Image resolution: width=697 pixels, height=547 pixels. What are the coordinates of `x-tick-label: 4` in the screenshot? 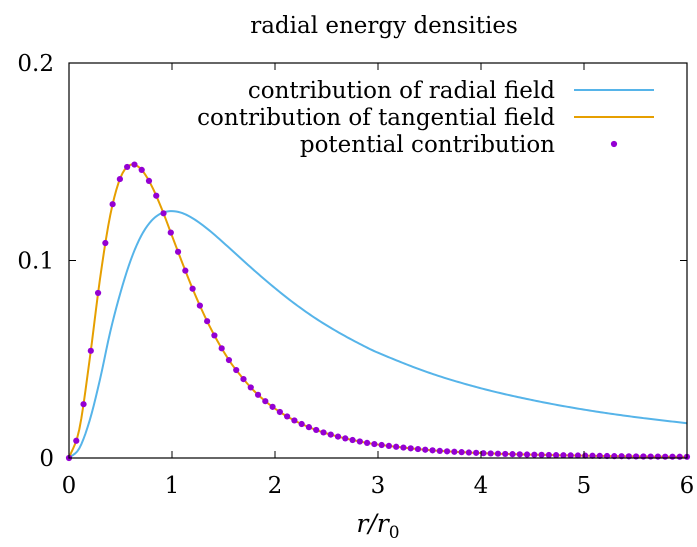 It's located at (481, 486).